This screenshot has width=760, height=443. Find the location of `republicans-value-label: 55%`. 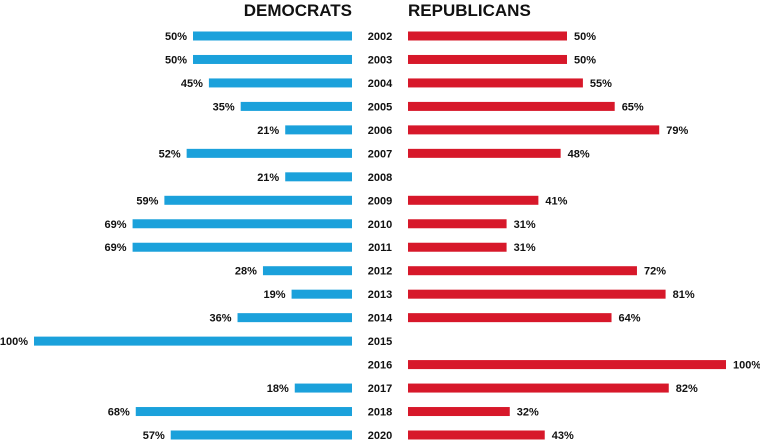

republicans-value-label: 55% is located at coordinates (601, 84).